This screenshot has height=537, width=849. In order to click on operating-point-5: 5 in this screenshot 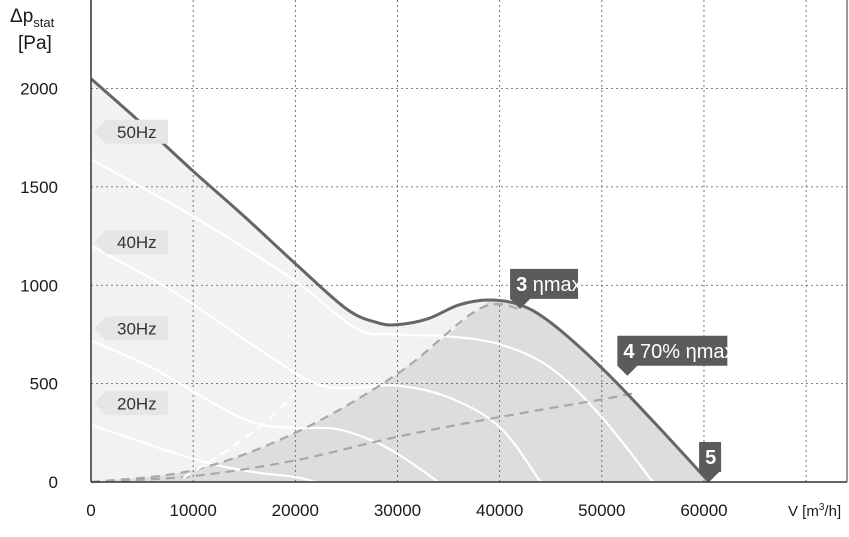, I will do `click(710, 462)`.